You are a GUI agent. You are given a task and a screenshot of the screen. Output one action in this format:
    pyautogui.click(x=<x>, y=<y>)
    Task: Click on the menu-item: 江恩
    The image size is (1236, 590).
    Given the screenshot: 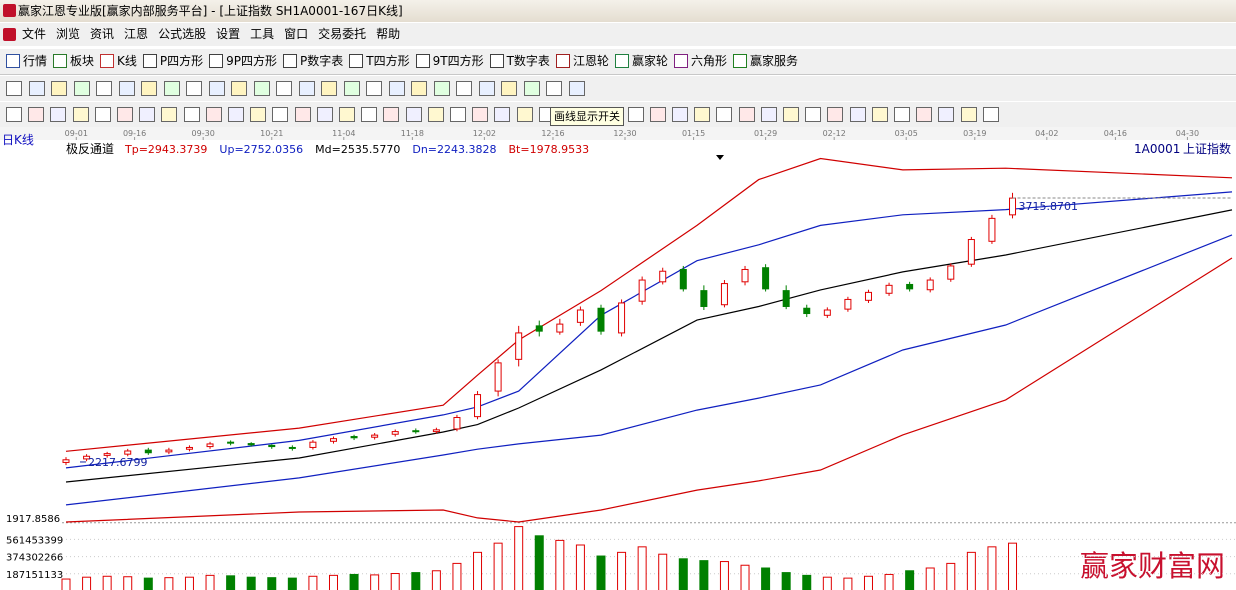 What is the action you would take?
    pyautogui.click(x=136, y=34)
    